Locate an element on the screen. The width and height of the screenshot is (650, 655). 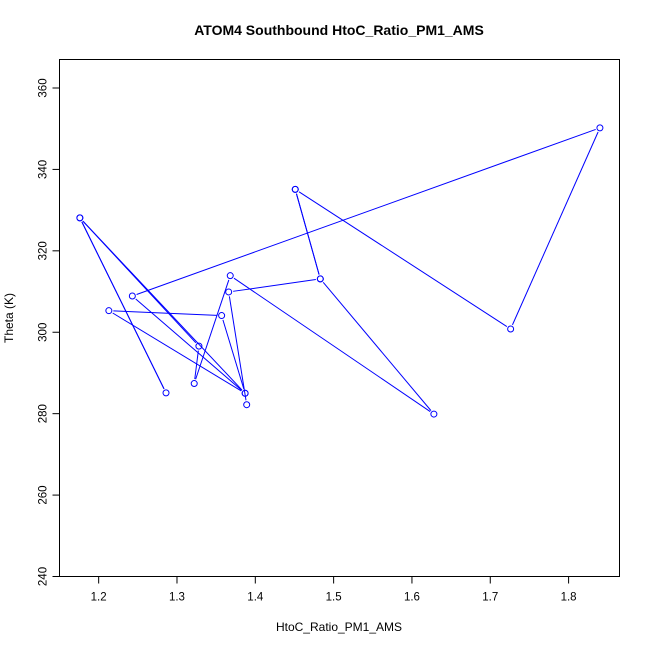
x-tick-label: 1.4 is located at coordinates (255, 598).